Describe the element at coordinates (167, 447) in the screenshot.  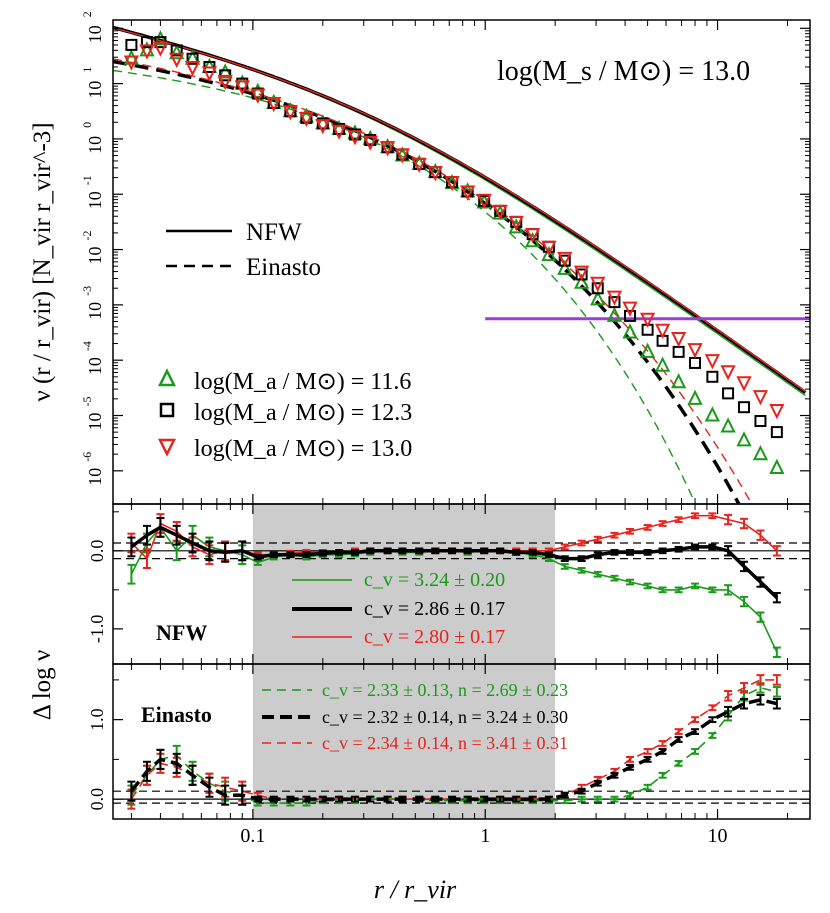
I see `legend-triangle-down-marker` at that location.